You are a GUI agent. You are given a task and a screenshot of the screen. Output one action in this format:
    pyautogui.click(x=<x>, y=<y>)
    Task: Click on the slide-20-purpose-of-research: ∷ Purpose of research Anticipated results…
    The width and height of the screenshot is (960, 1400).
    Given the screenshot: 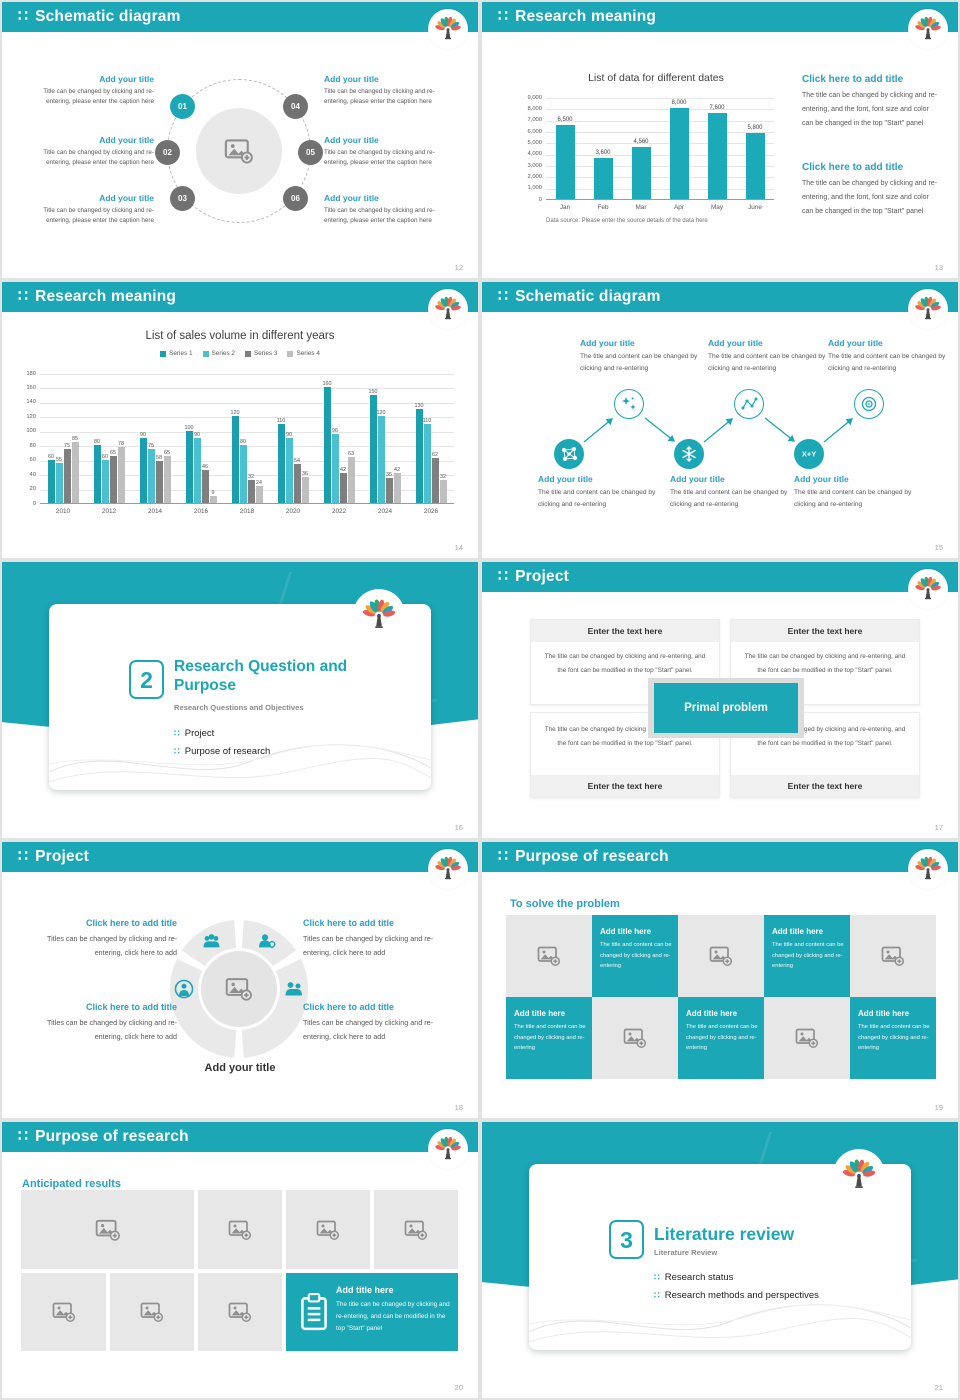 What is the action you would take?
    pyautogui.click(x=240, y=1260)
    